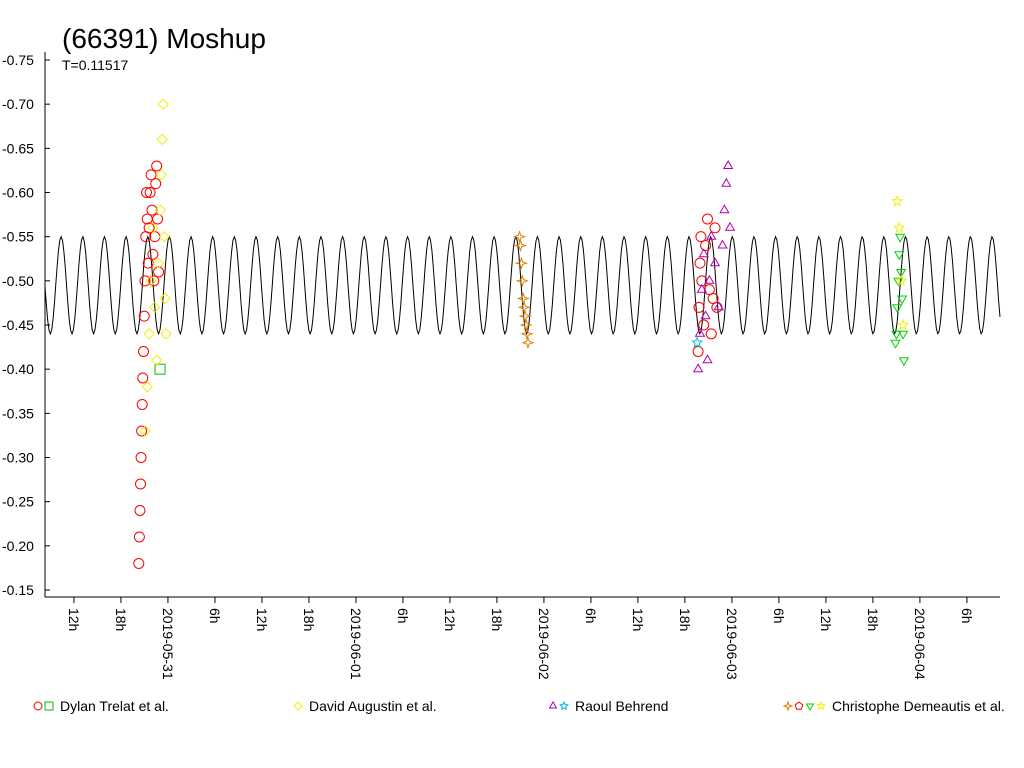 The height and width of the screenshot is (768, 1024). What do you see at coordinates (356, 644) in the screenshot?
I see `x-tick-label: 2019-06-01` at bounding box center [356, 644].